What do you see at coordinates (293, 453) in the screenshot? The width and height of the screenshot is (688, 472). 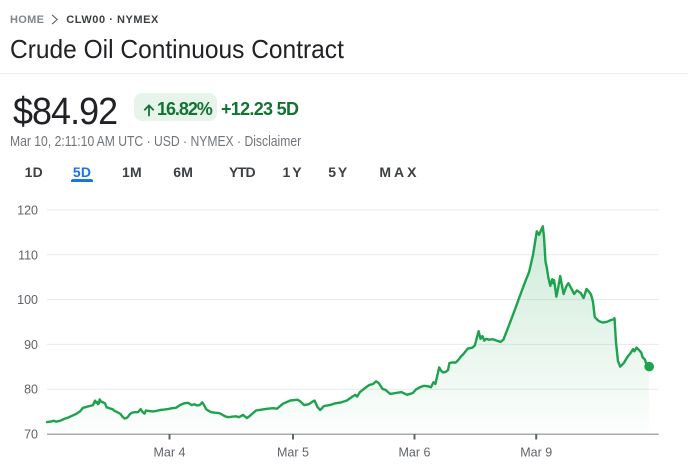 I see `svg-text: Mar 5` at bounding box center [293, 453].